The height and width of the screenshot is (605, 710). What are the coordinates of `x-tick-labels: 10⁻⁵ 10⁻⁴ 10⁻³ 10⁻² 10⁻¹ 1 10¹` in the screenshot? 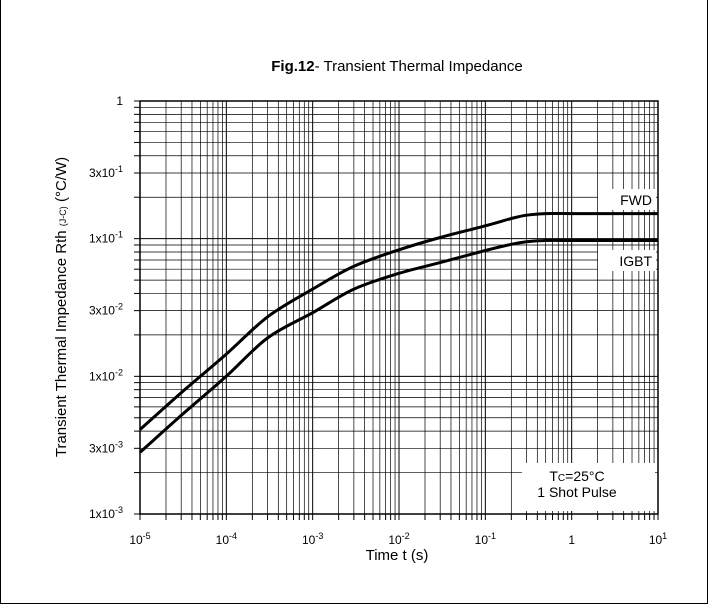 It's located at (398, 539).